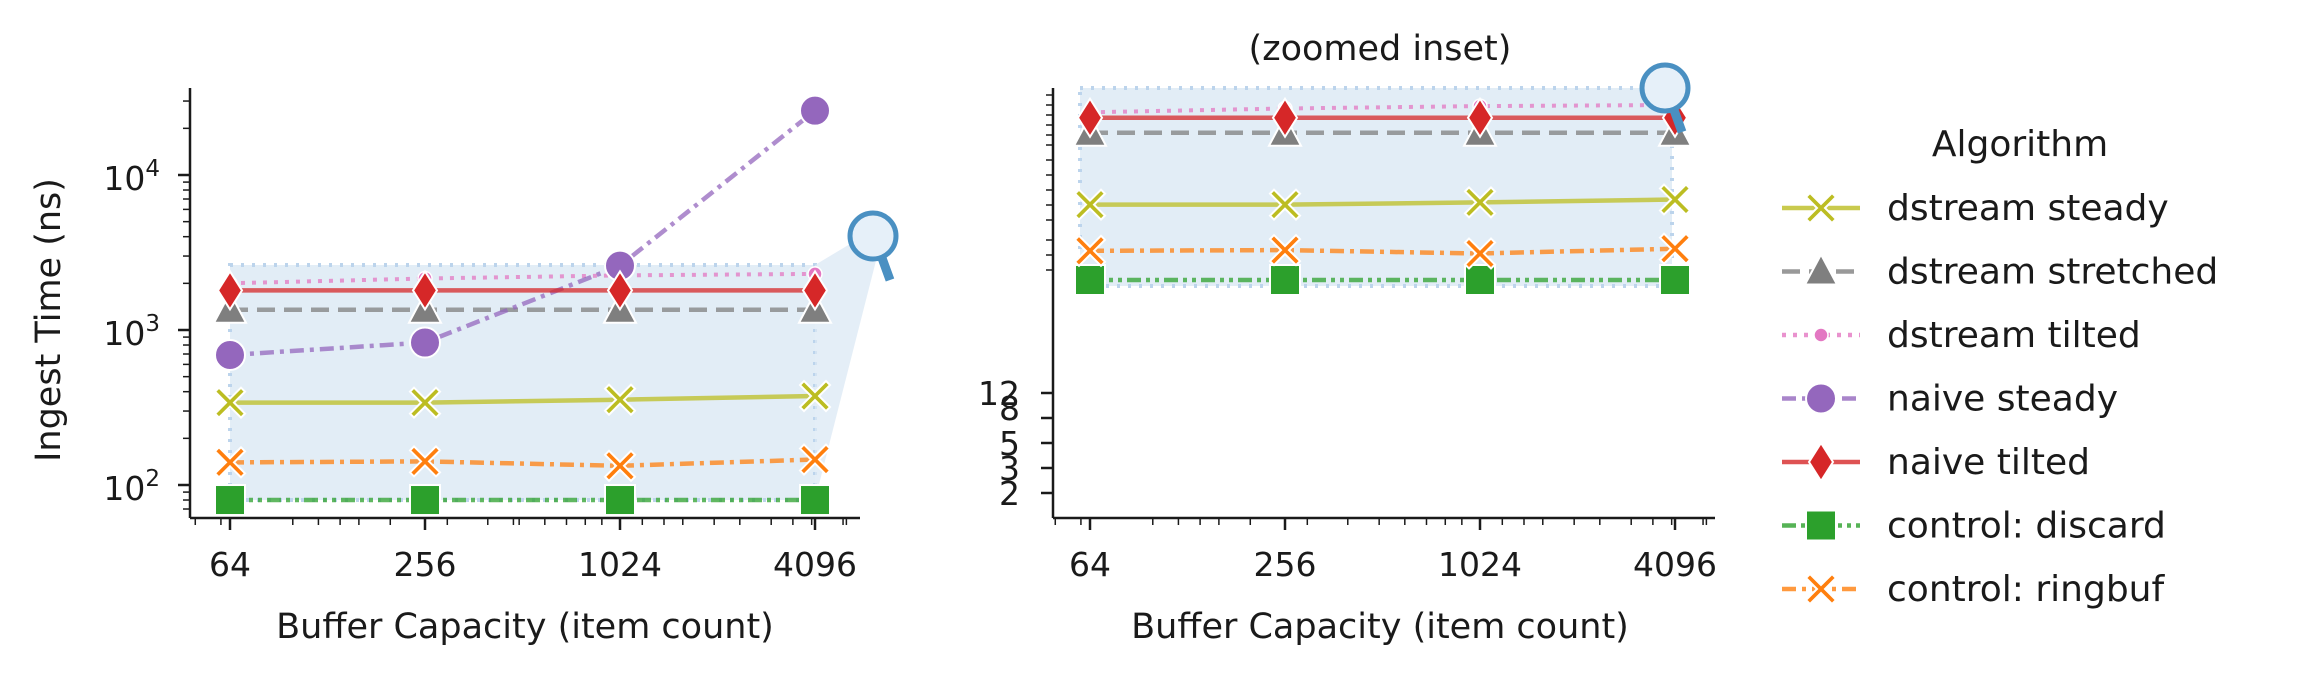 The image size is (2308, 673). Describe the element at coordinates (1821, 269) in the screenshot. I see `legend-marker-dstream-stretched` at that location.